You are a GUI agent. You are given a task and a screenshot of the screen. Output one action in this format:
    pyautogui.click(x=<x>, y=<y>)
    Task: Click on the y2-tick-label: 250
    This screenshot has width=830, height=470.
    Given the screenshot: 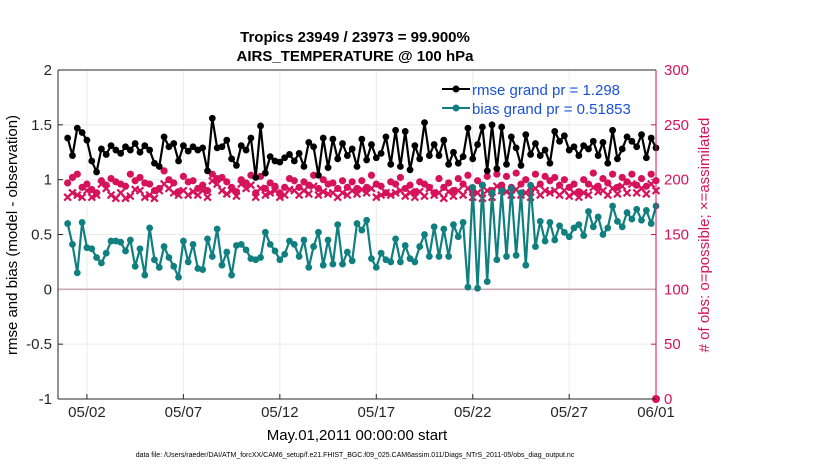 What is the action you would take?
    pyautogui.click(x=676, y=125)
    